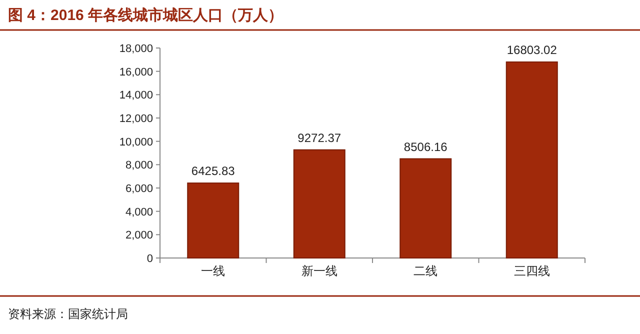  Describe the element at coordinates (426, 271) in the screenshot. I see `x-tick-label: 二线` at that location.